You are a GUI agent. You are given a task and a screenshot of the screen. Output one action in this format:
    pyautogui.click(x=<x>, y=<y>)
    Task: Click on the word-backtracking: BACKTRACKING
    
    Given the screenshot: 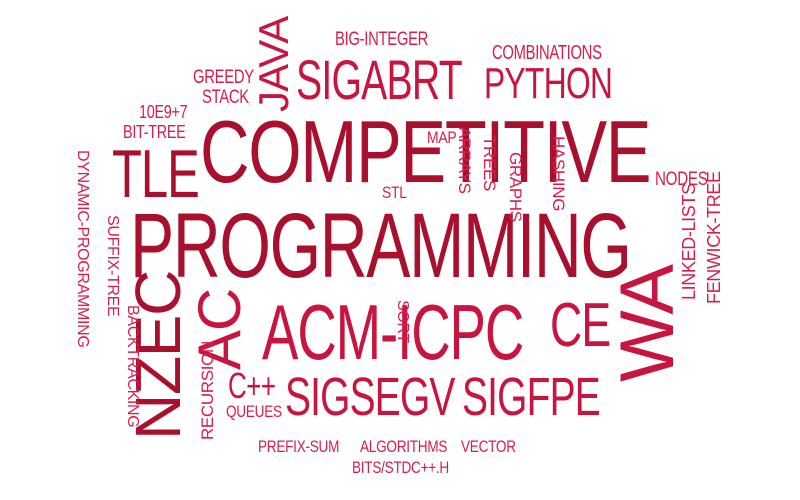 What is the action you would take?
    pyautogui.click(x=132, y=366)
    